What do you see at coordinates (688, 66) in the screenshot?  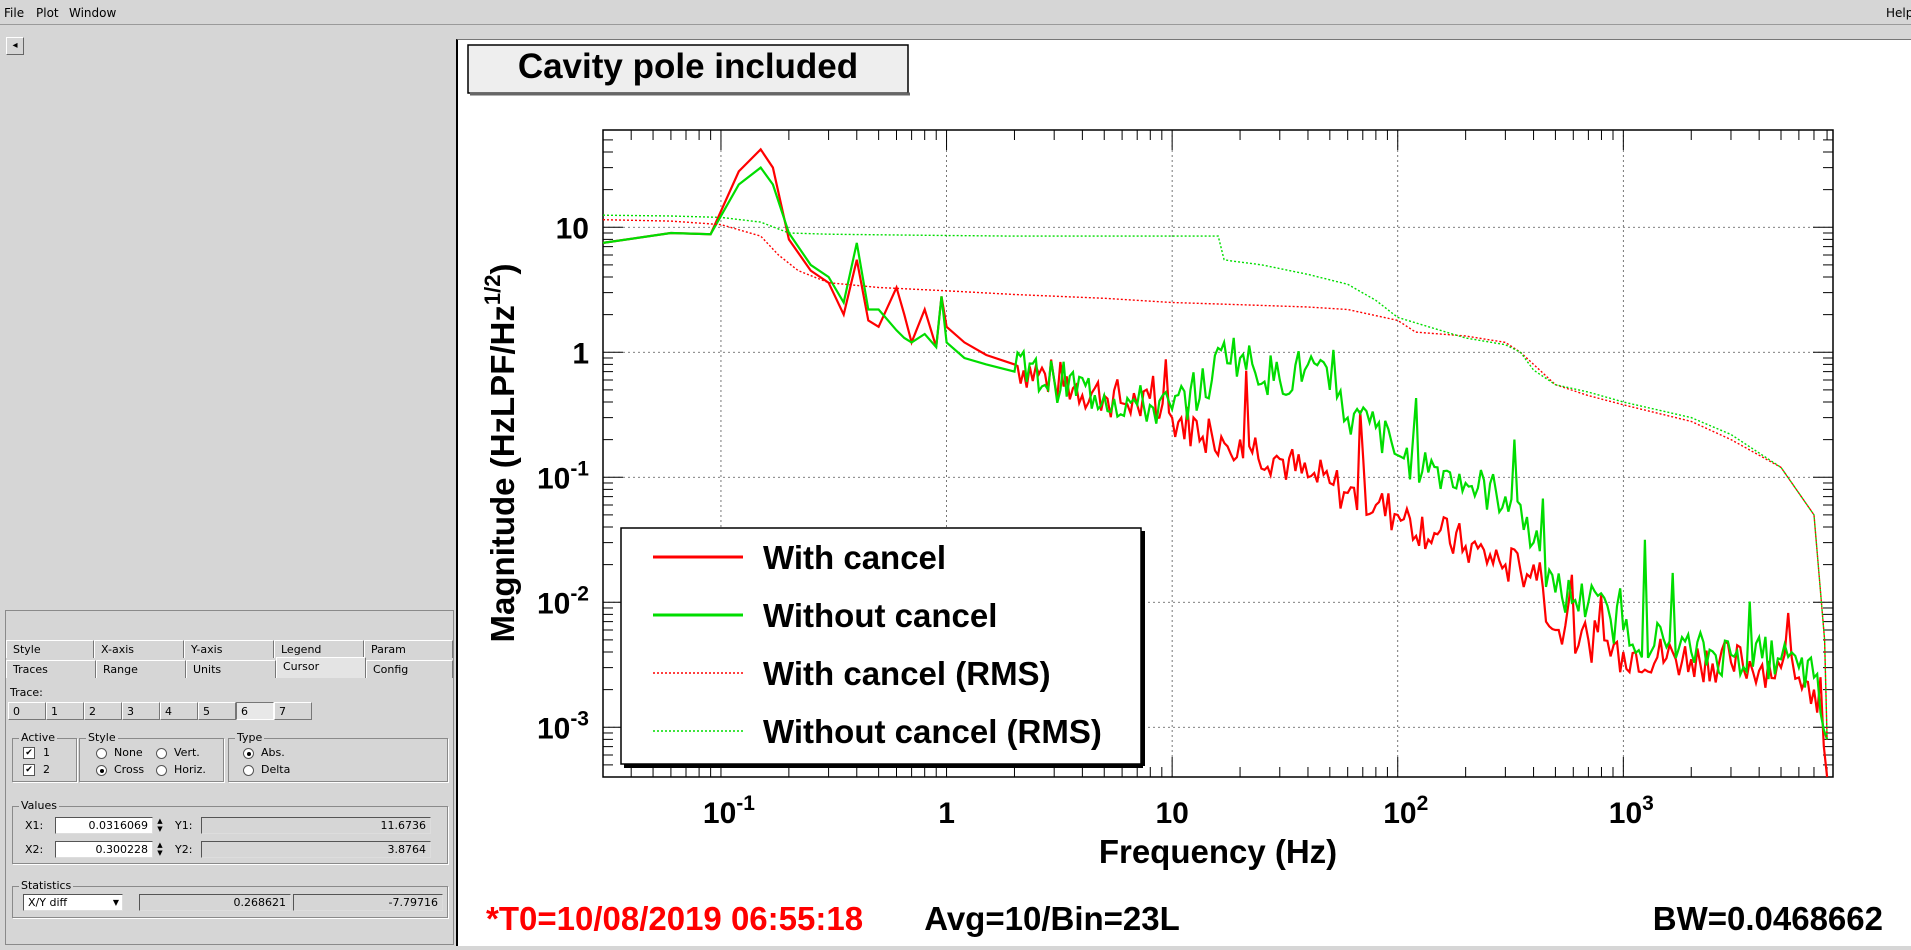 I see `plot-title: Cavity pole included` at bounding box center [688, 66].